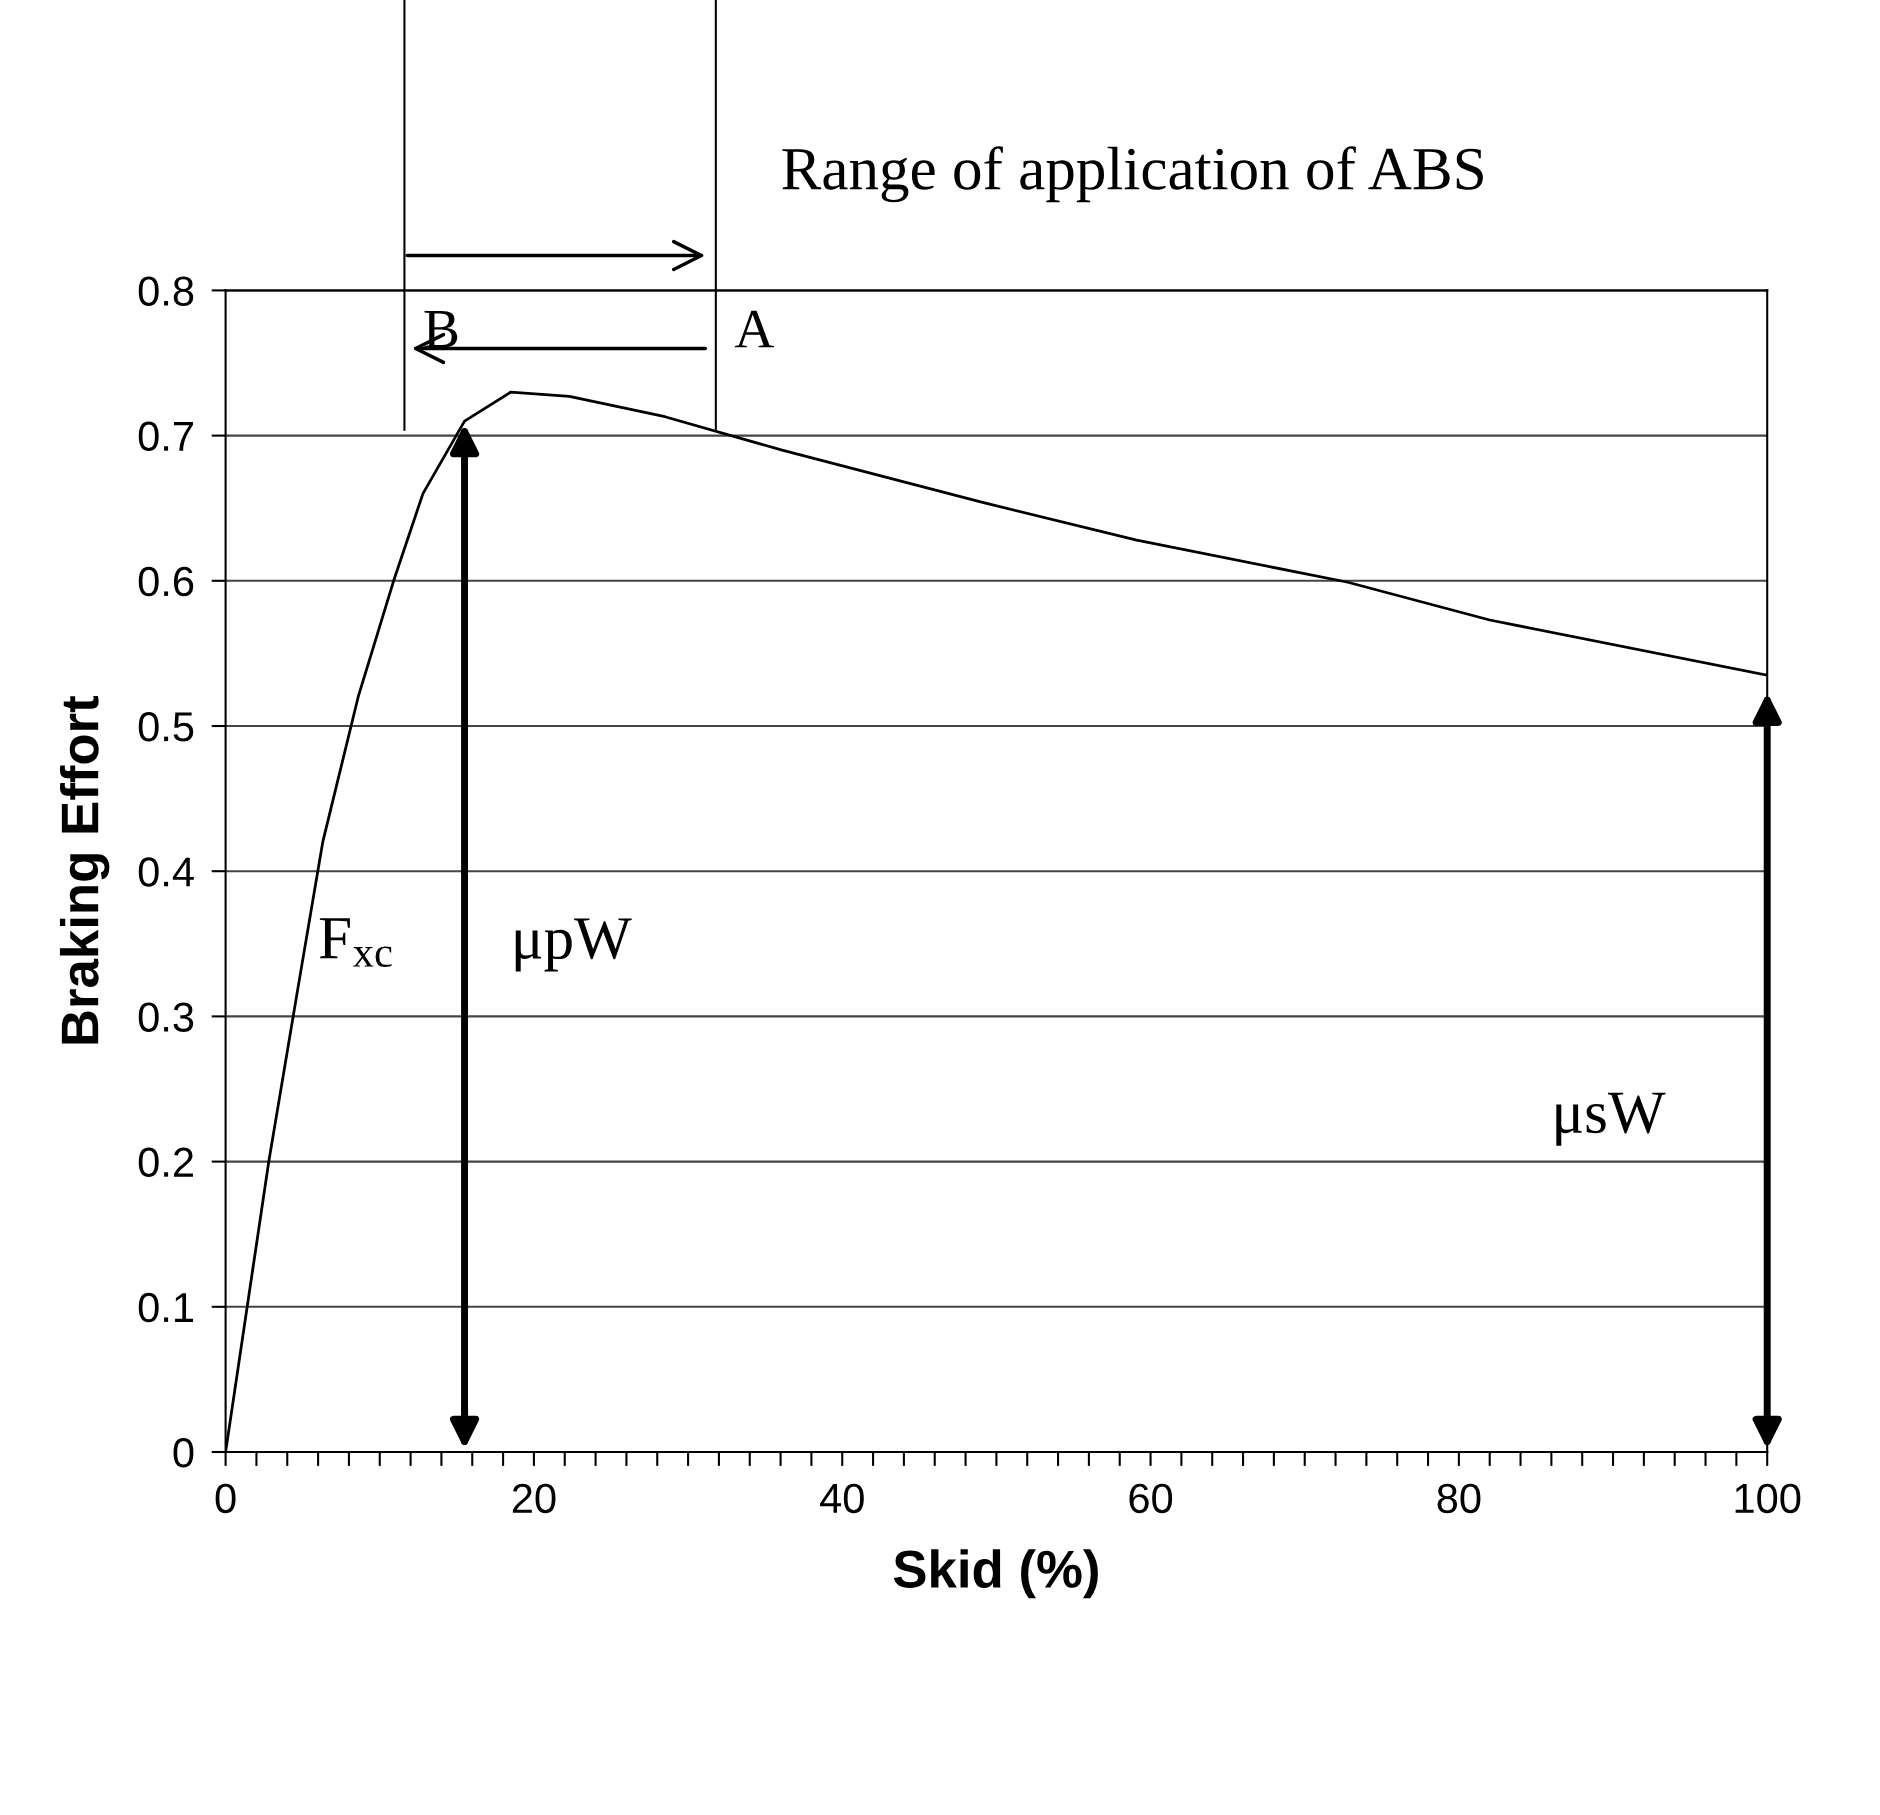 The height and width of the screenshot is (1815, 1880). I want to click on y-tick-label: 0.6, so click(166, 581).